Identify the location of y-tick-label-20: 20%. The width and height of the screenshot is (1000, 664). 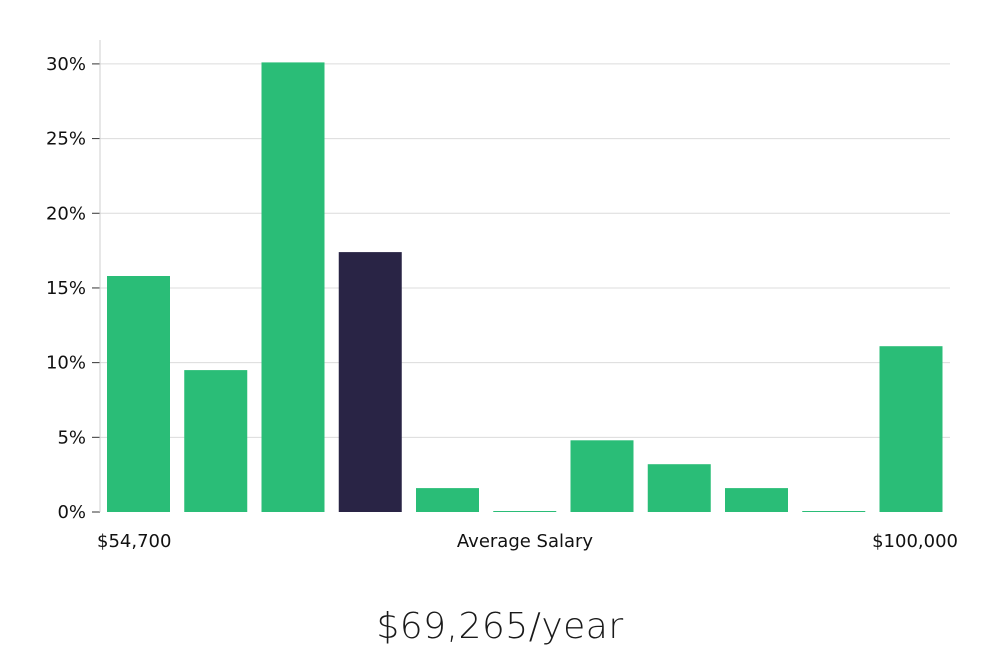
(66, 213).